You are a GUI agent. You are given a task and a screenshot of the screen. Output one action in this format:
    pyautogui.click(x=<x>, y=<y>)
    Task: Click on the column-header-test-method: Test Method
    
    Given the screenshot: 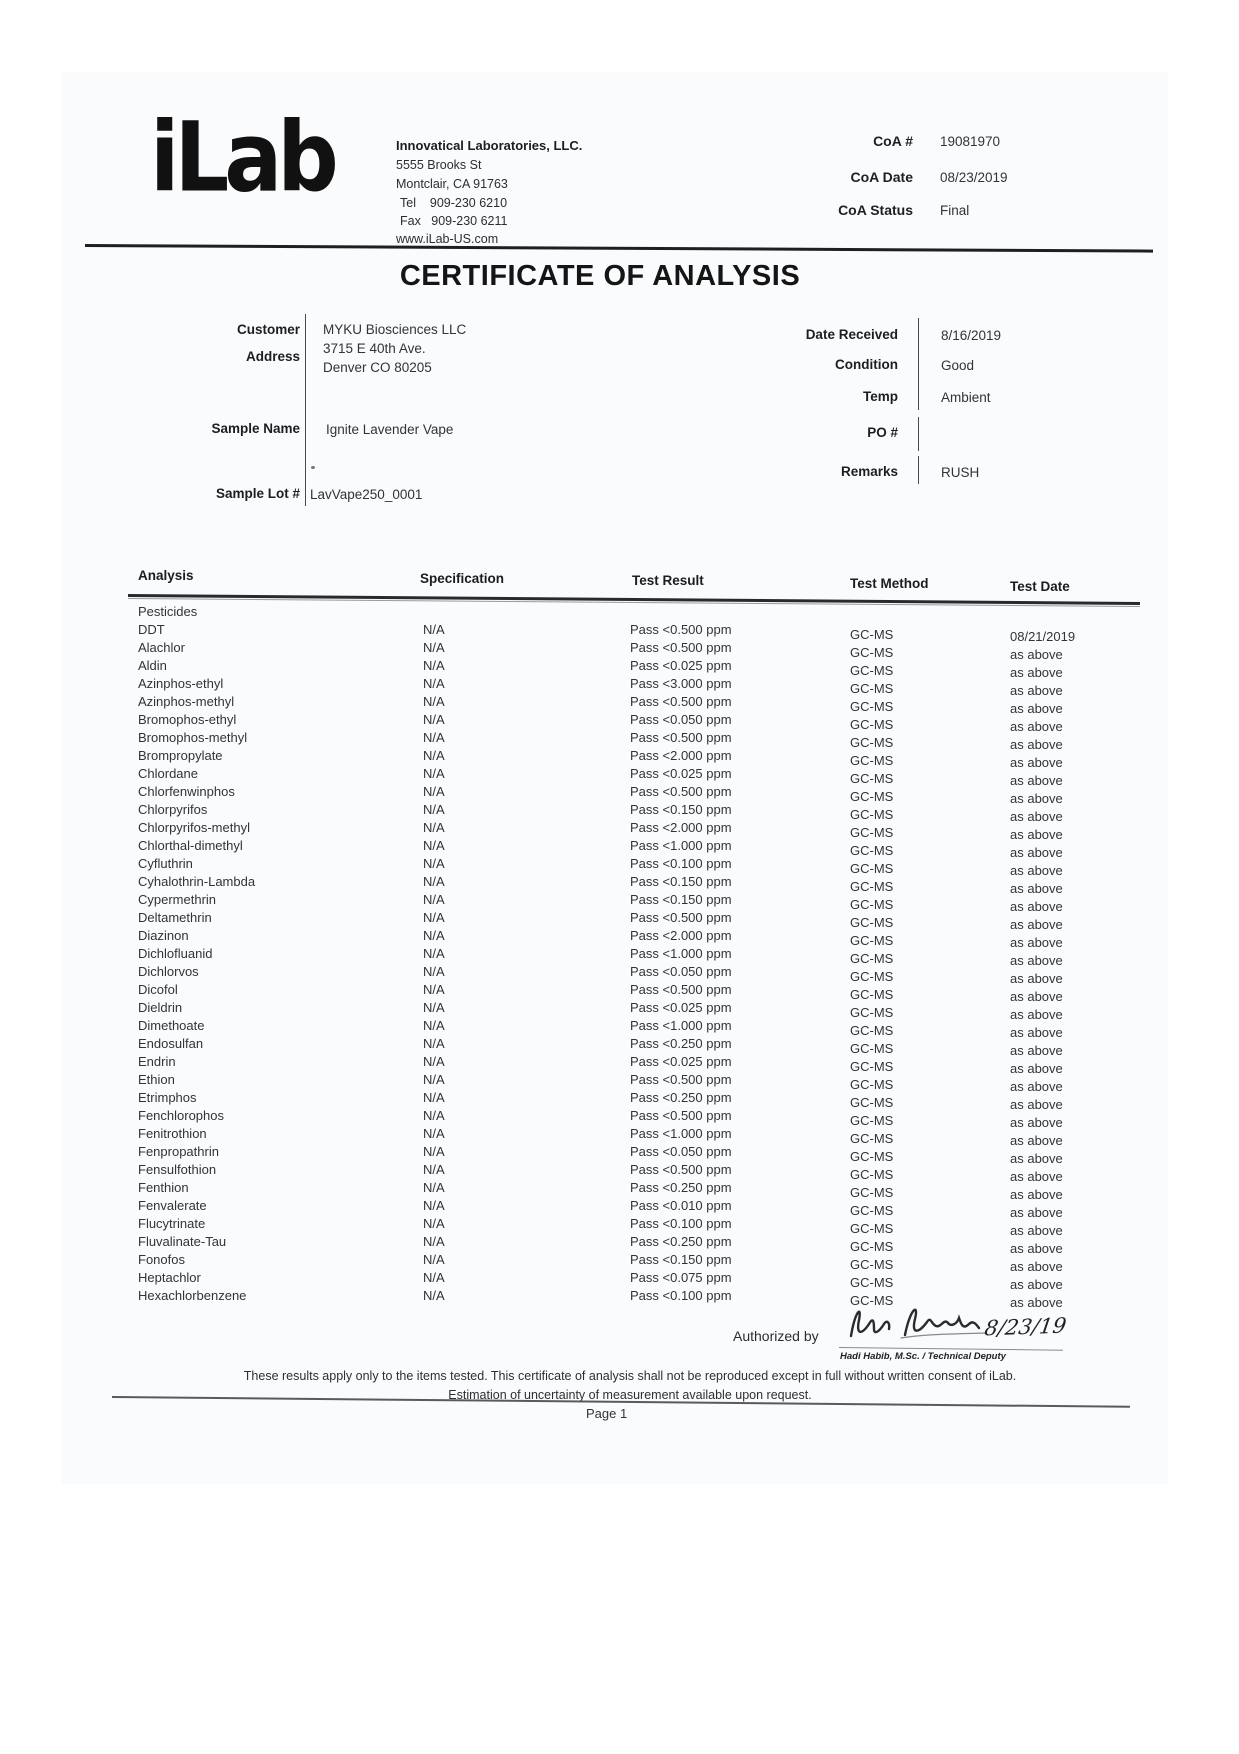 What is the action you would take?
    pyautogui.click(x=889, y=583)
    